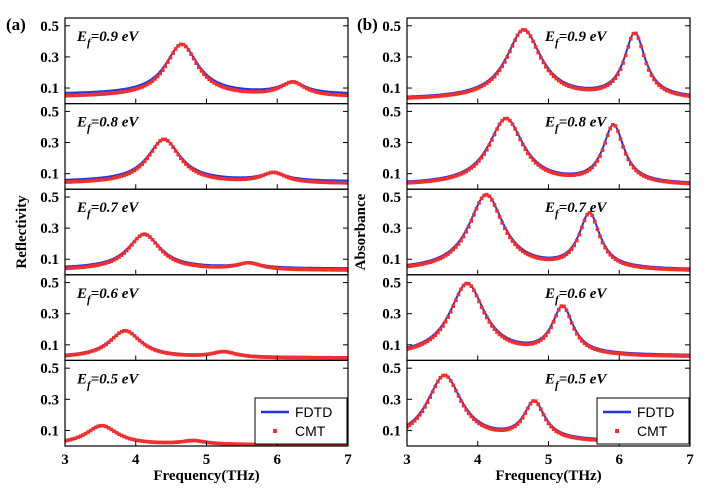  Describe the element at coordinates (655, 412) in the screenshot. I see `legend-fdtd-label: FDTD` at that location.